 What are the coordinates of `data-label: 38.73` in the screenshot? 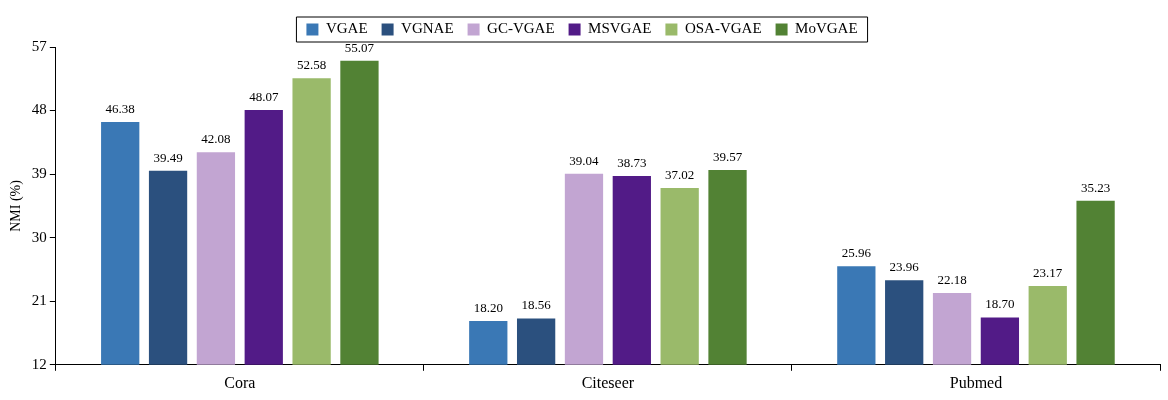 It's located at (632, 162).